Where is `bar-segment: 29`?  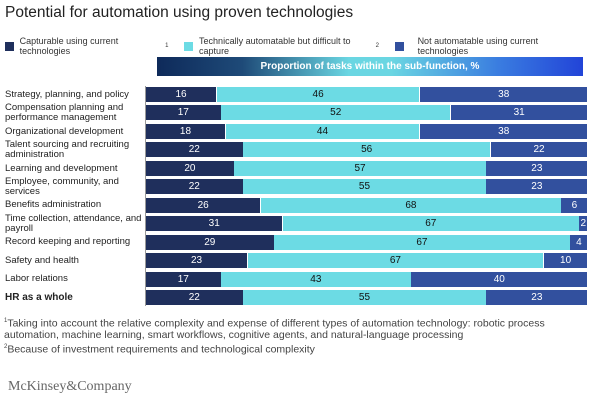 bar-segment: 29 is located at coordinates (210, 242).